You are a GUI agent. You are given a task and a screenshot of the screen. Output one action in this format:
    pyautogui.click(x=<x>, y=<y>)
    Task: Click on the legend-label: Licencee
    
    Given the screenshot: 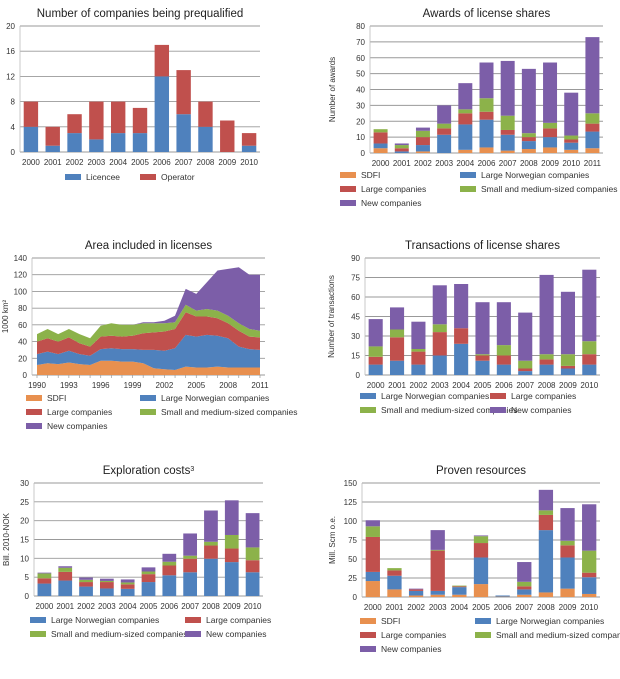 What is the action you would take?
    pyautogui.click(x=103, y=177)
    